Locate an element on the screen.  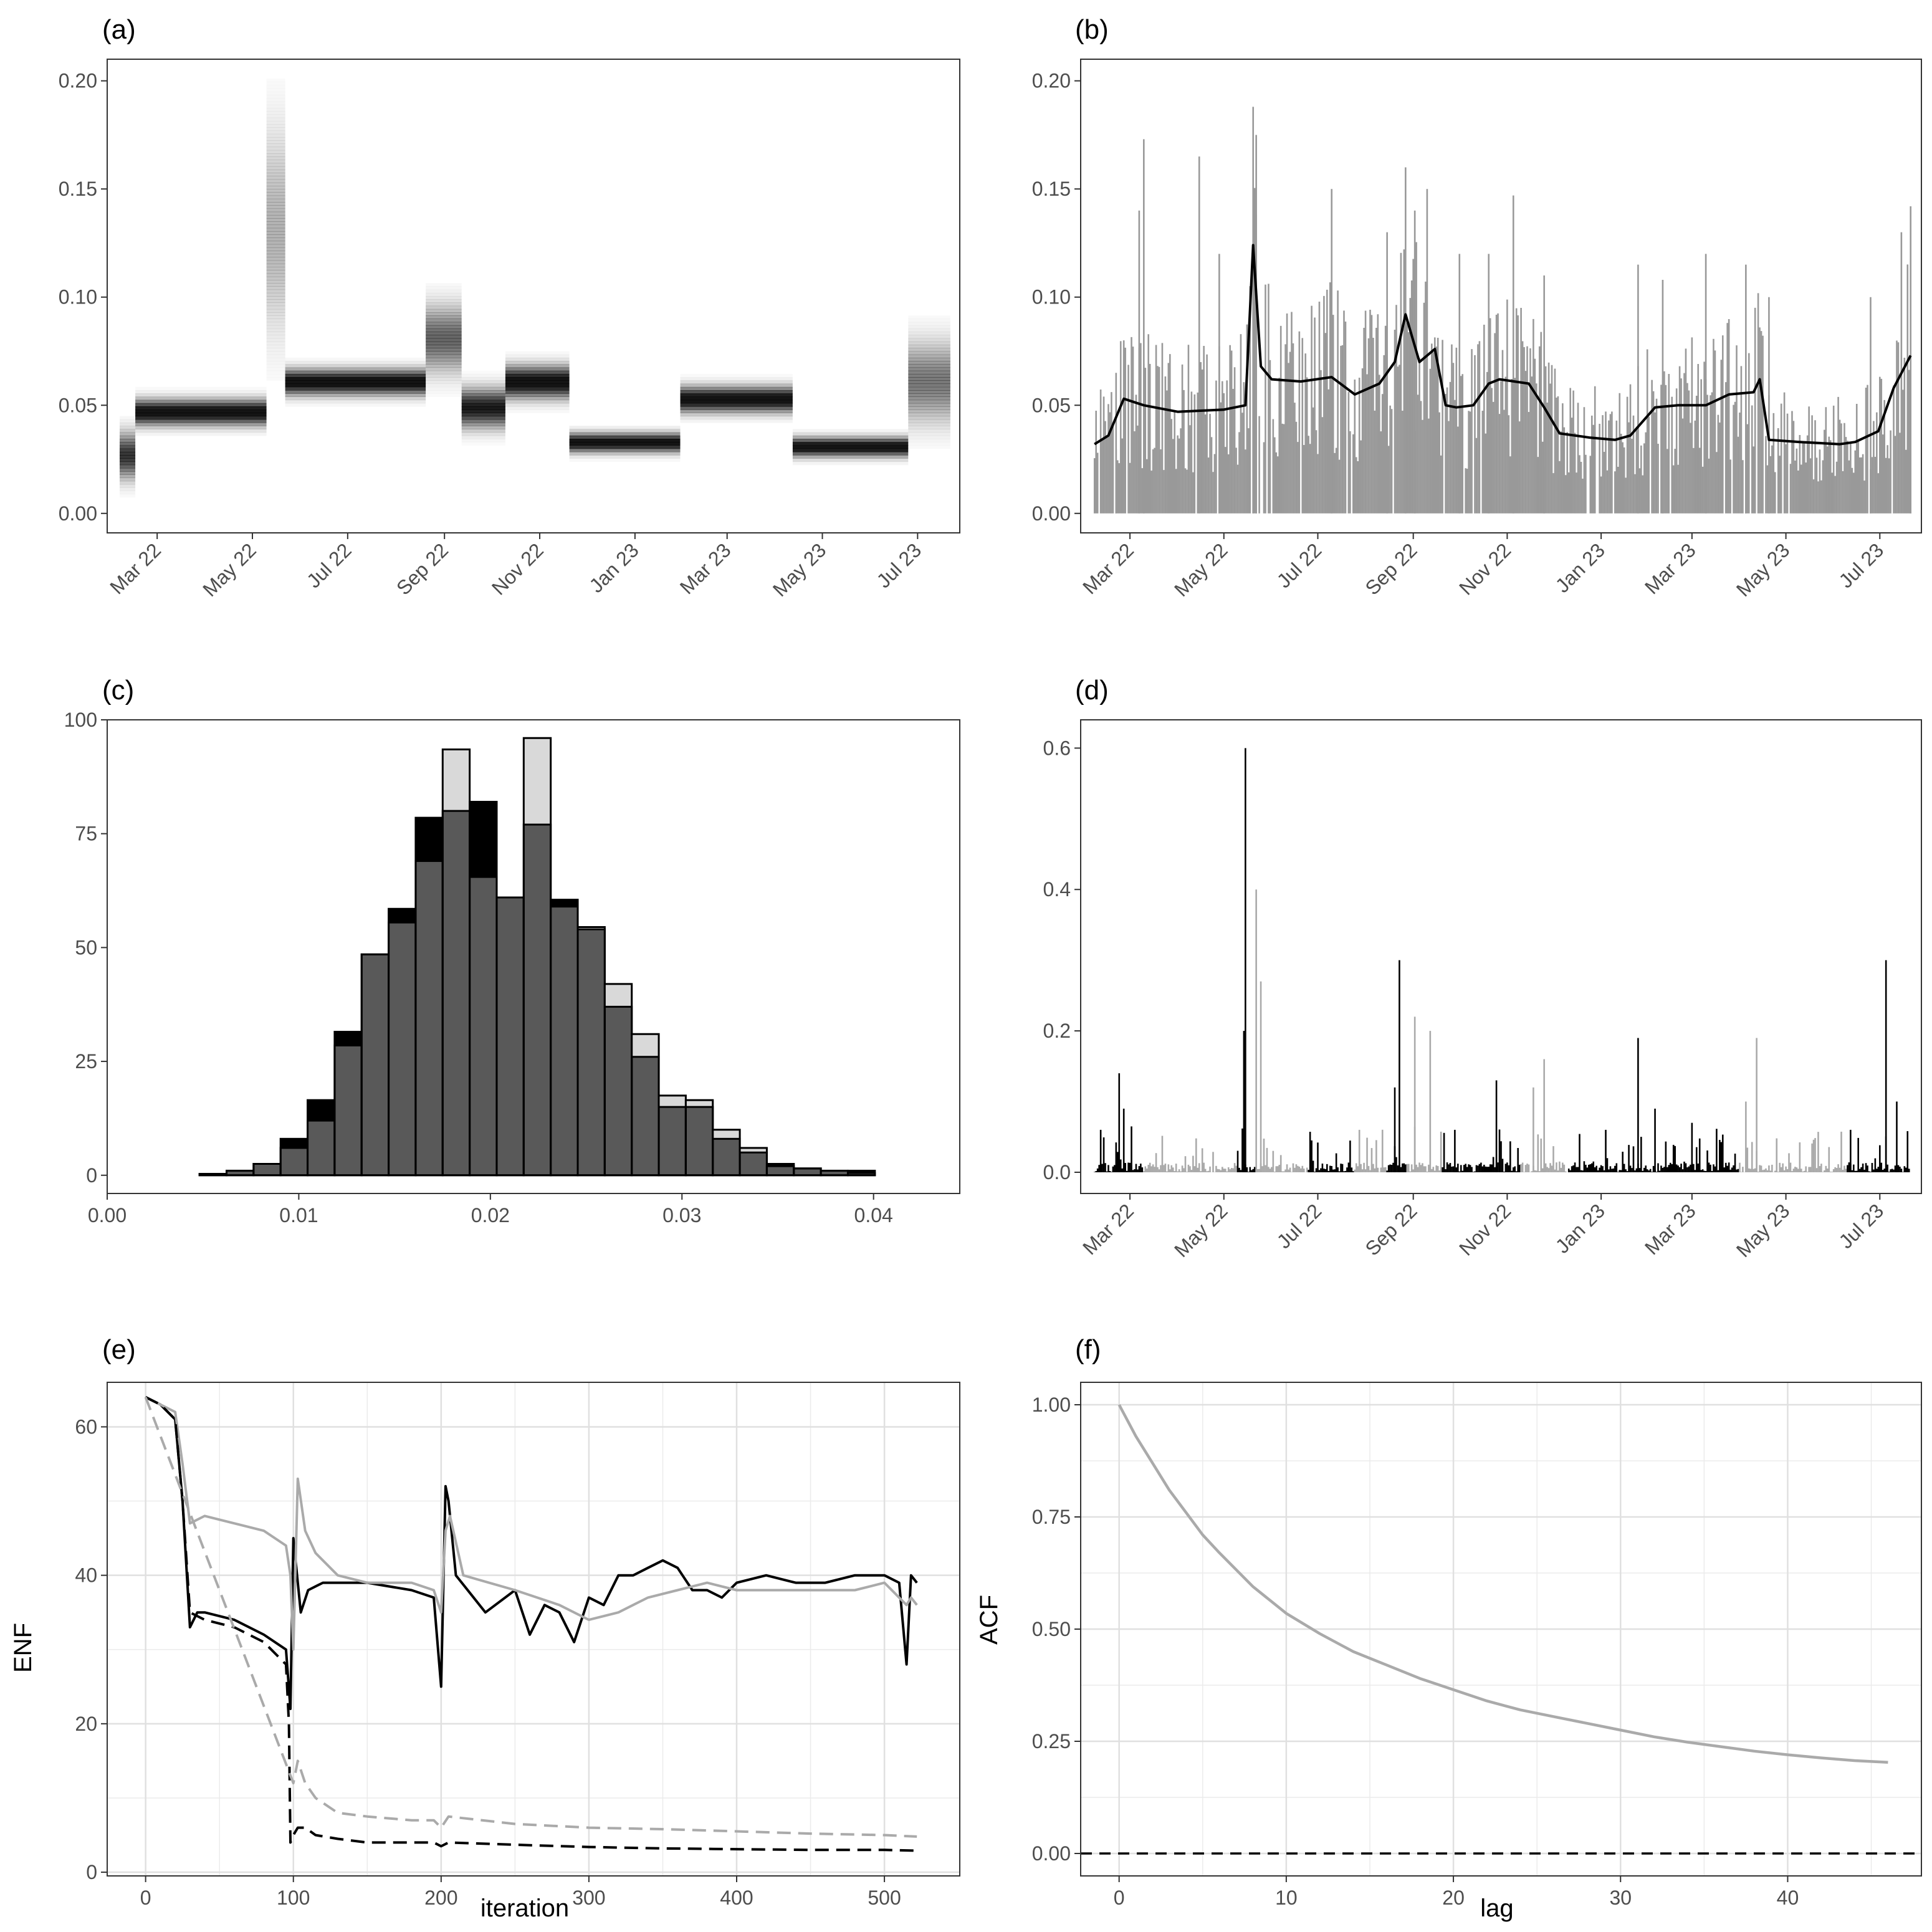
panel-e-border is located at coordinates (533, 1629).